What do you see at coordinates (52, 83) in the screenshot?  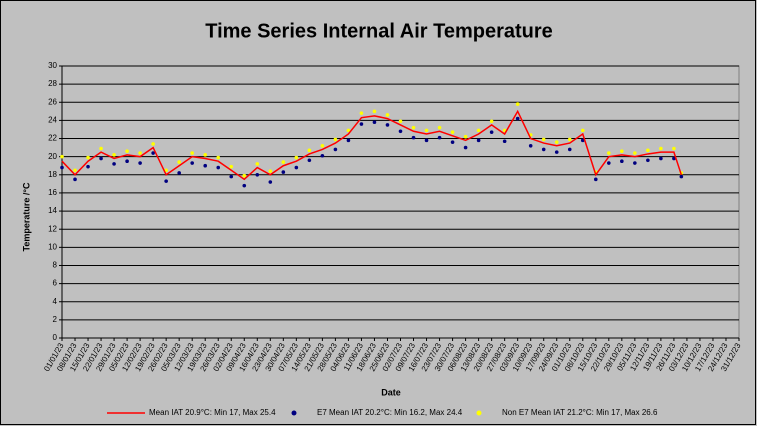 I see `y-tick-label: 28` at bounding box center [52, 83].